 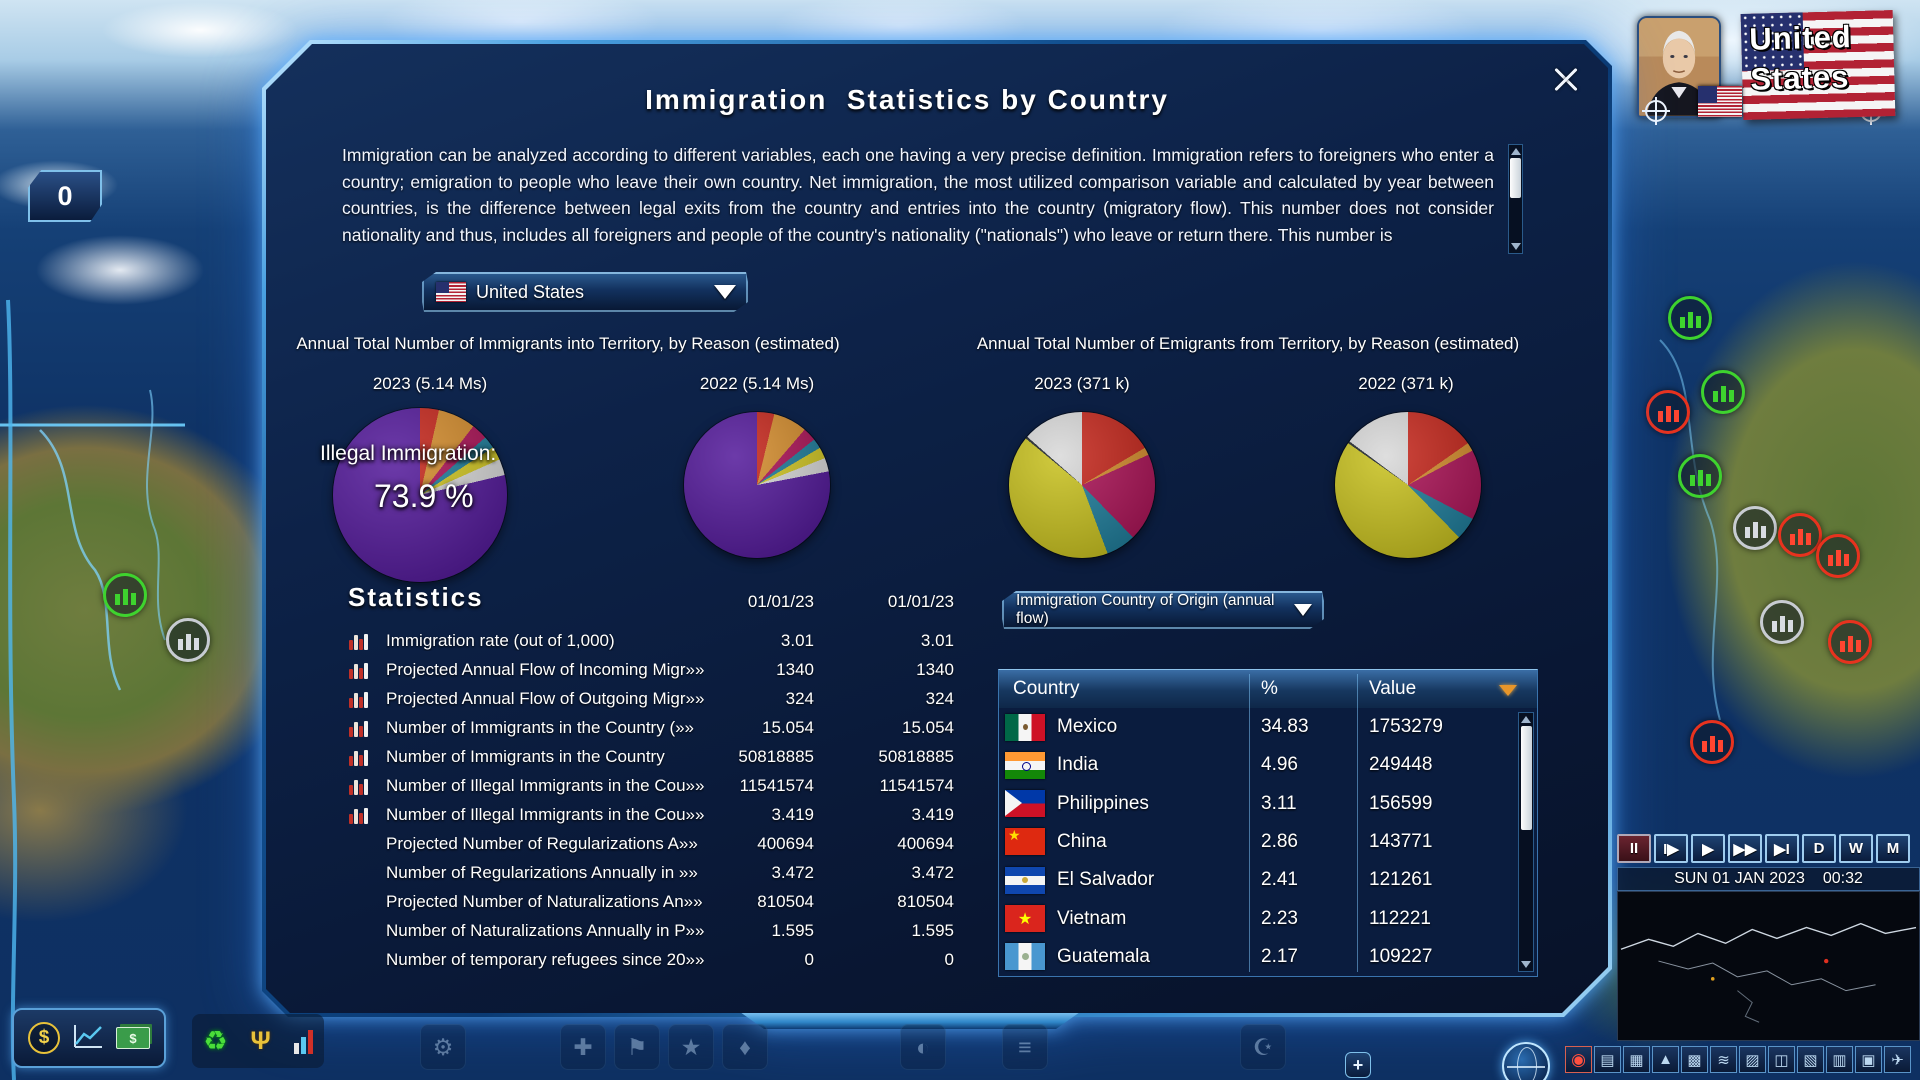 What do you see at coordinates (1607, 1059) in the screenshot?
I see `layers-button: ▤` at bounding box center [1607, 1059].